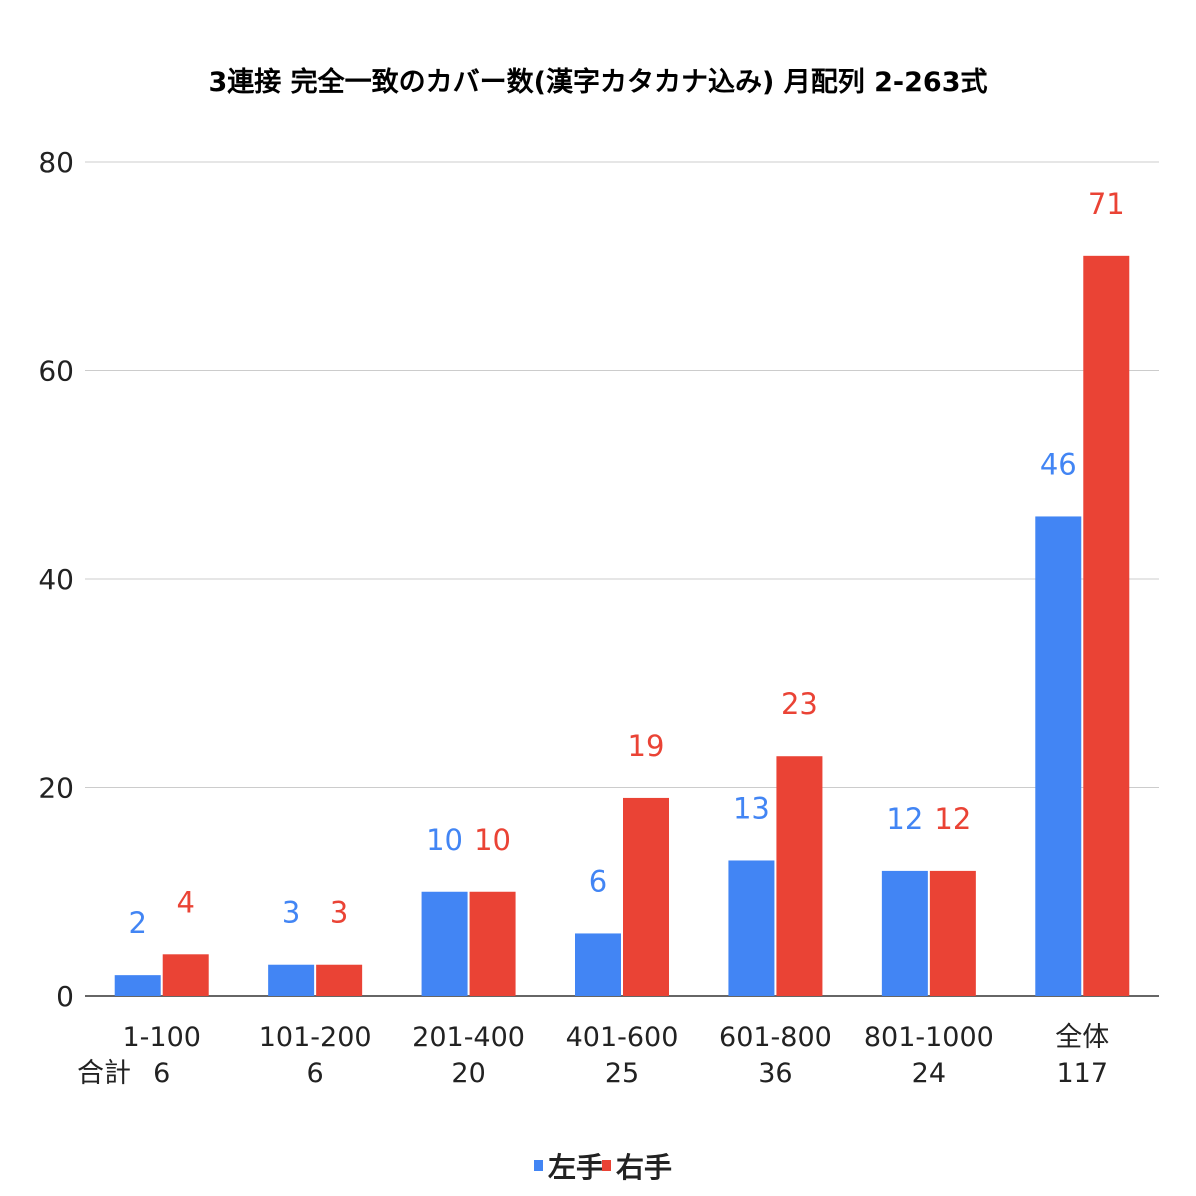 This screenshot has width=1196, height=1196. I want to click on legend-label: 左手, so click(576, 1167).